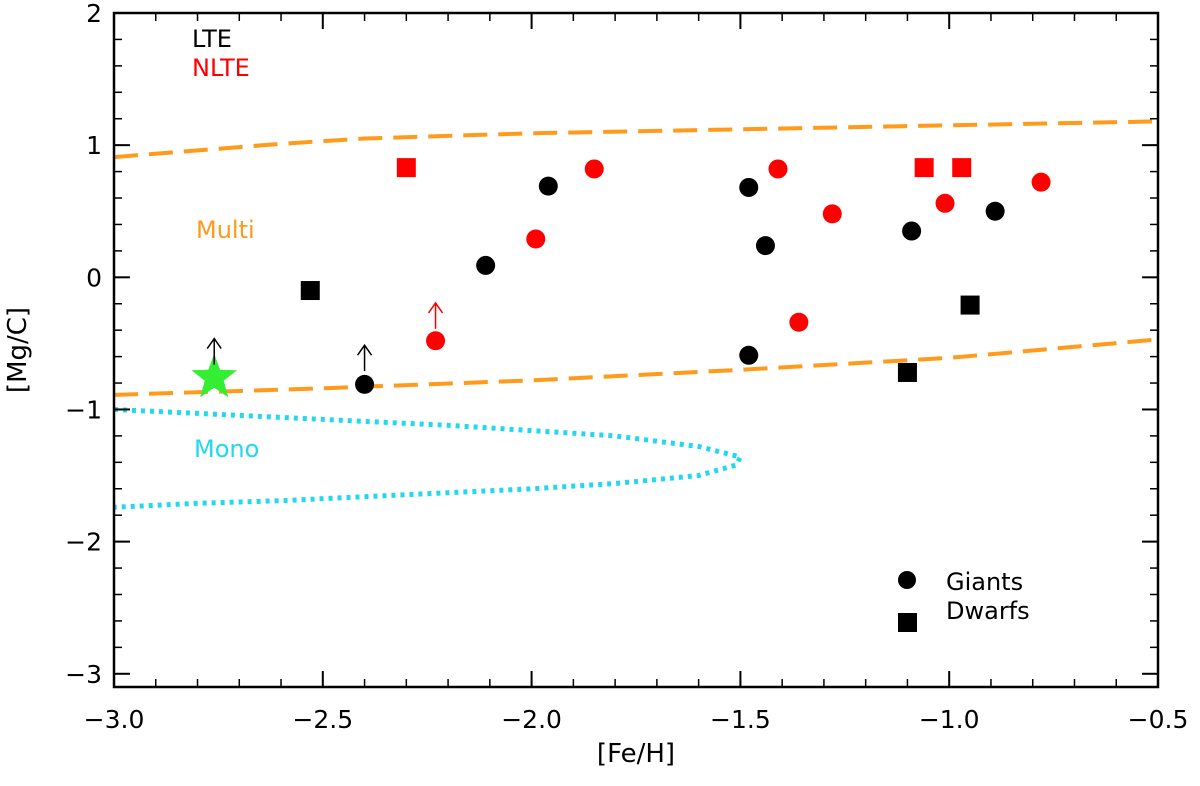 The image size is (1200, 786). Describe the element at coordinates (636, 754) in the screenshot. I see `x-axis-label: [Fe/H]` at that location.